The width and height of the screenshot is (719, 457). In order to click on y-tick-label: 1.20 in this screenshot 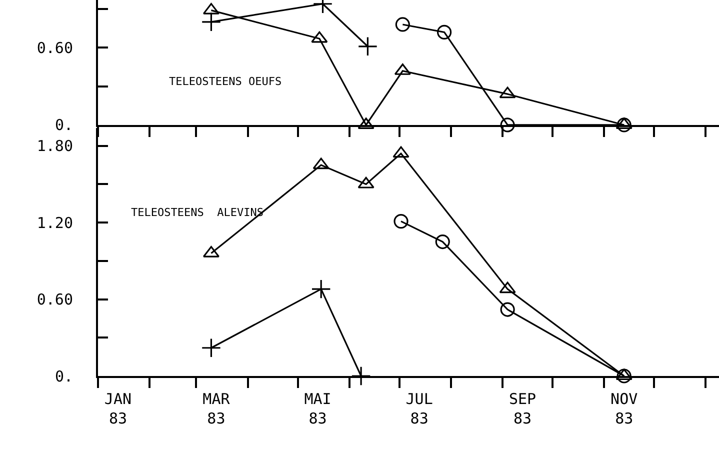, I will do `click(54, 223)`.